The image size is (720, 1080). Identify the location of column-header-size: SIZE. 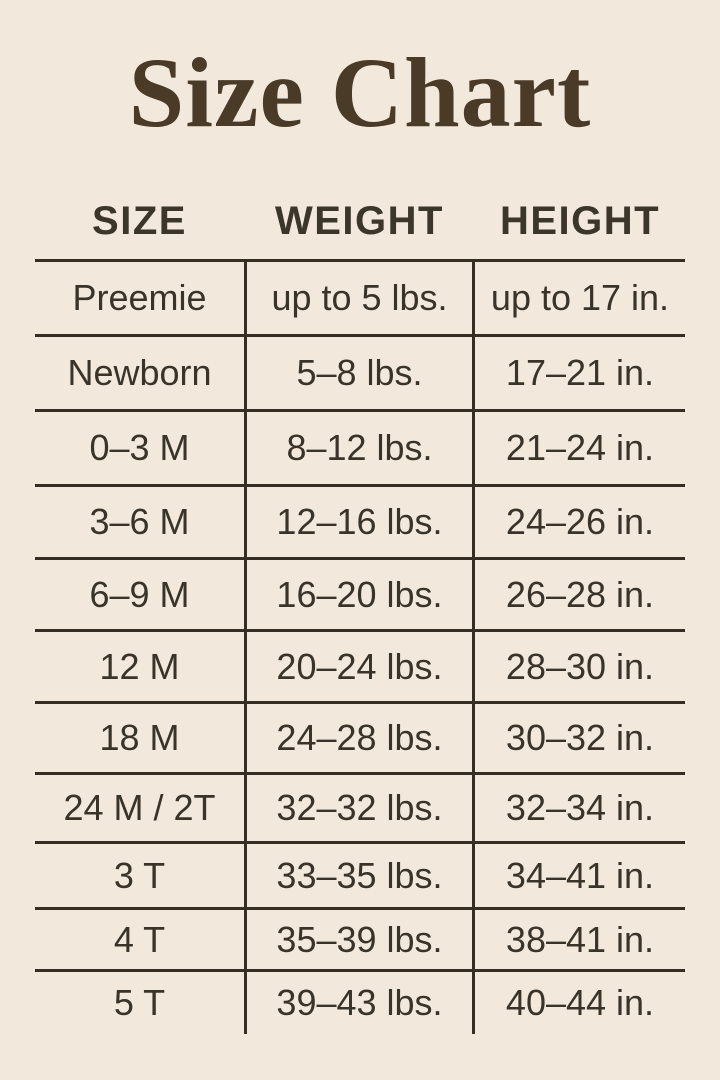
(139, 220).